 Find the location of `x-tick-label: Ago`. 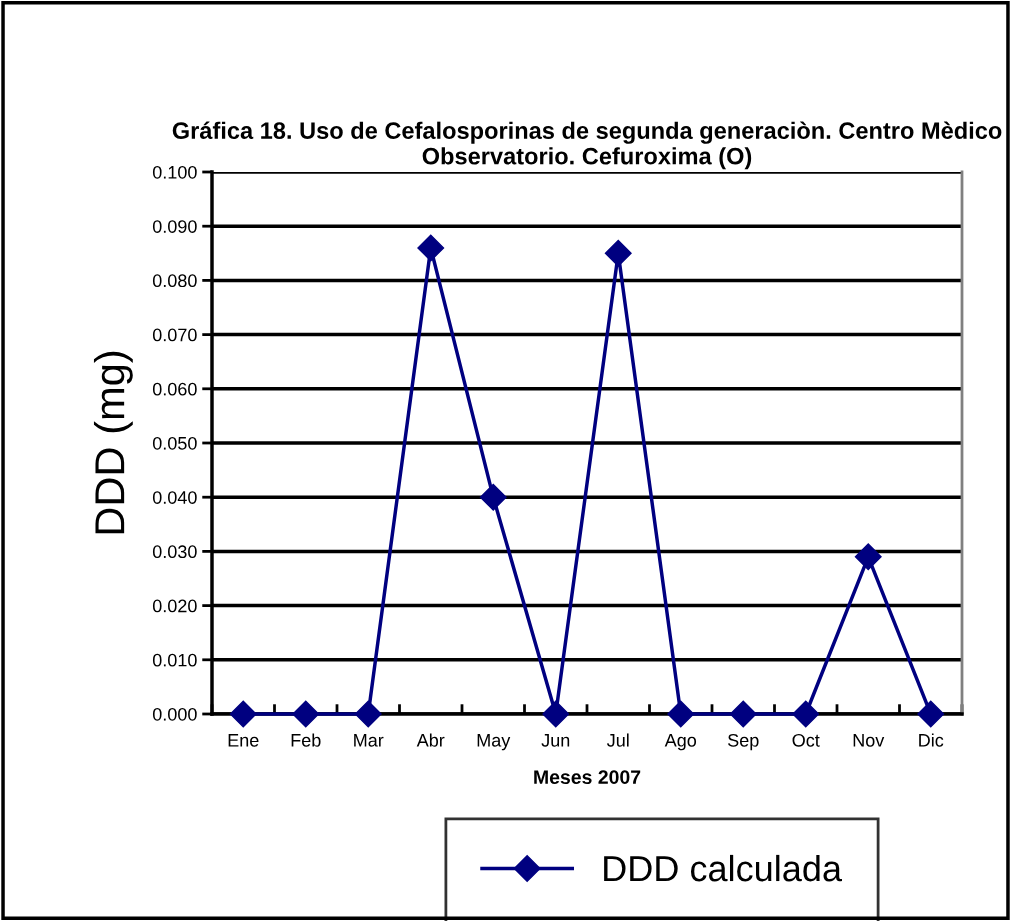

x-tick-label: Ago is located at coordinates (680, 742).